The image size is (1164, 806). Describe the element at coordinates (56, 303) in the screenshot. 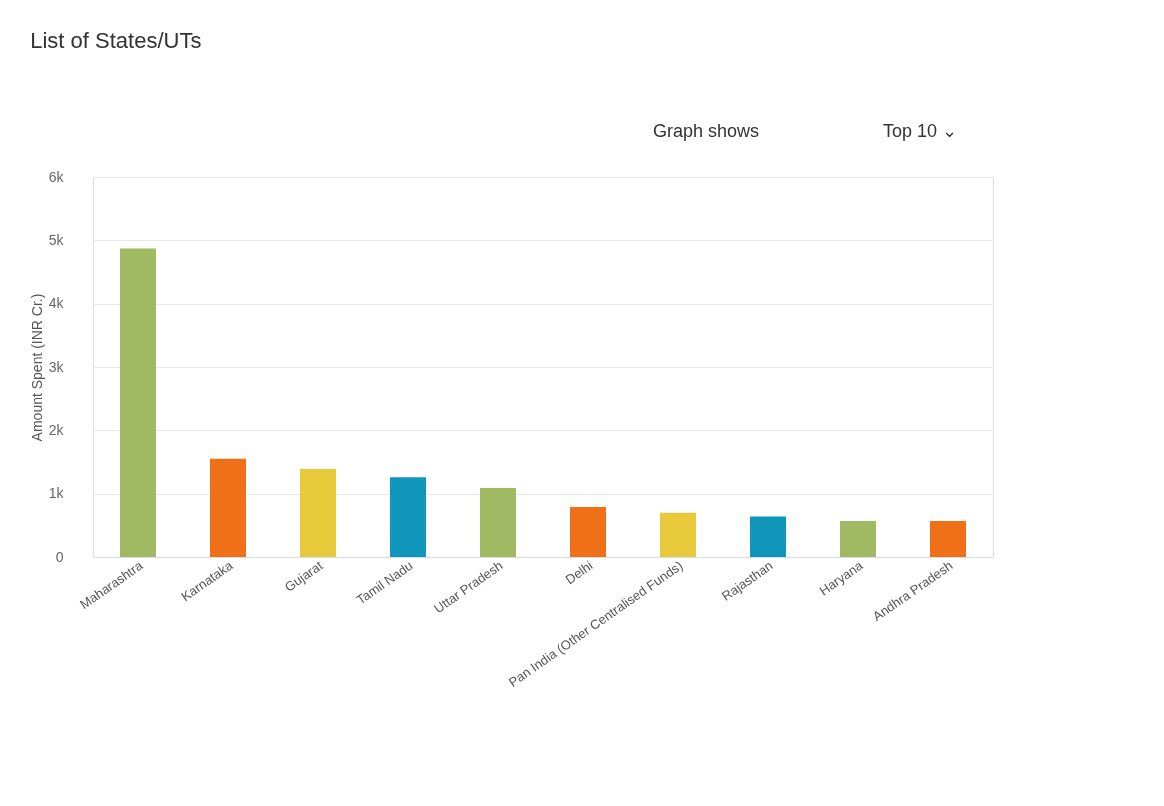

I see `y-tick-label: 4k` at that location.